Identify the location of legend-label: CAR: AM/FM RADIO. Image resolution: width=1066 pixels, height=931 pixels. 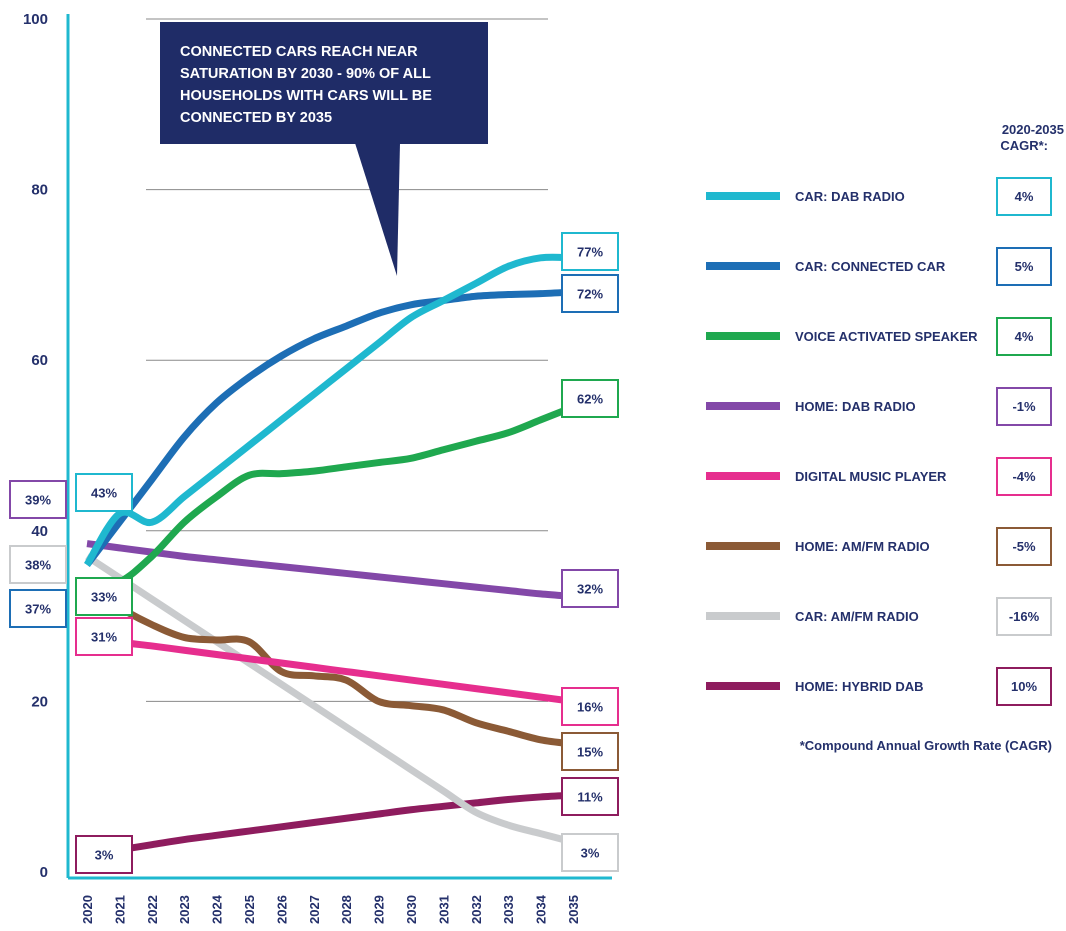
(857, 616).